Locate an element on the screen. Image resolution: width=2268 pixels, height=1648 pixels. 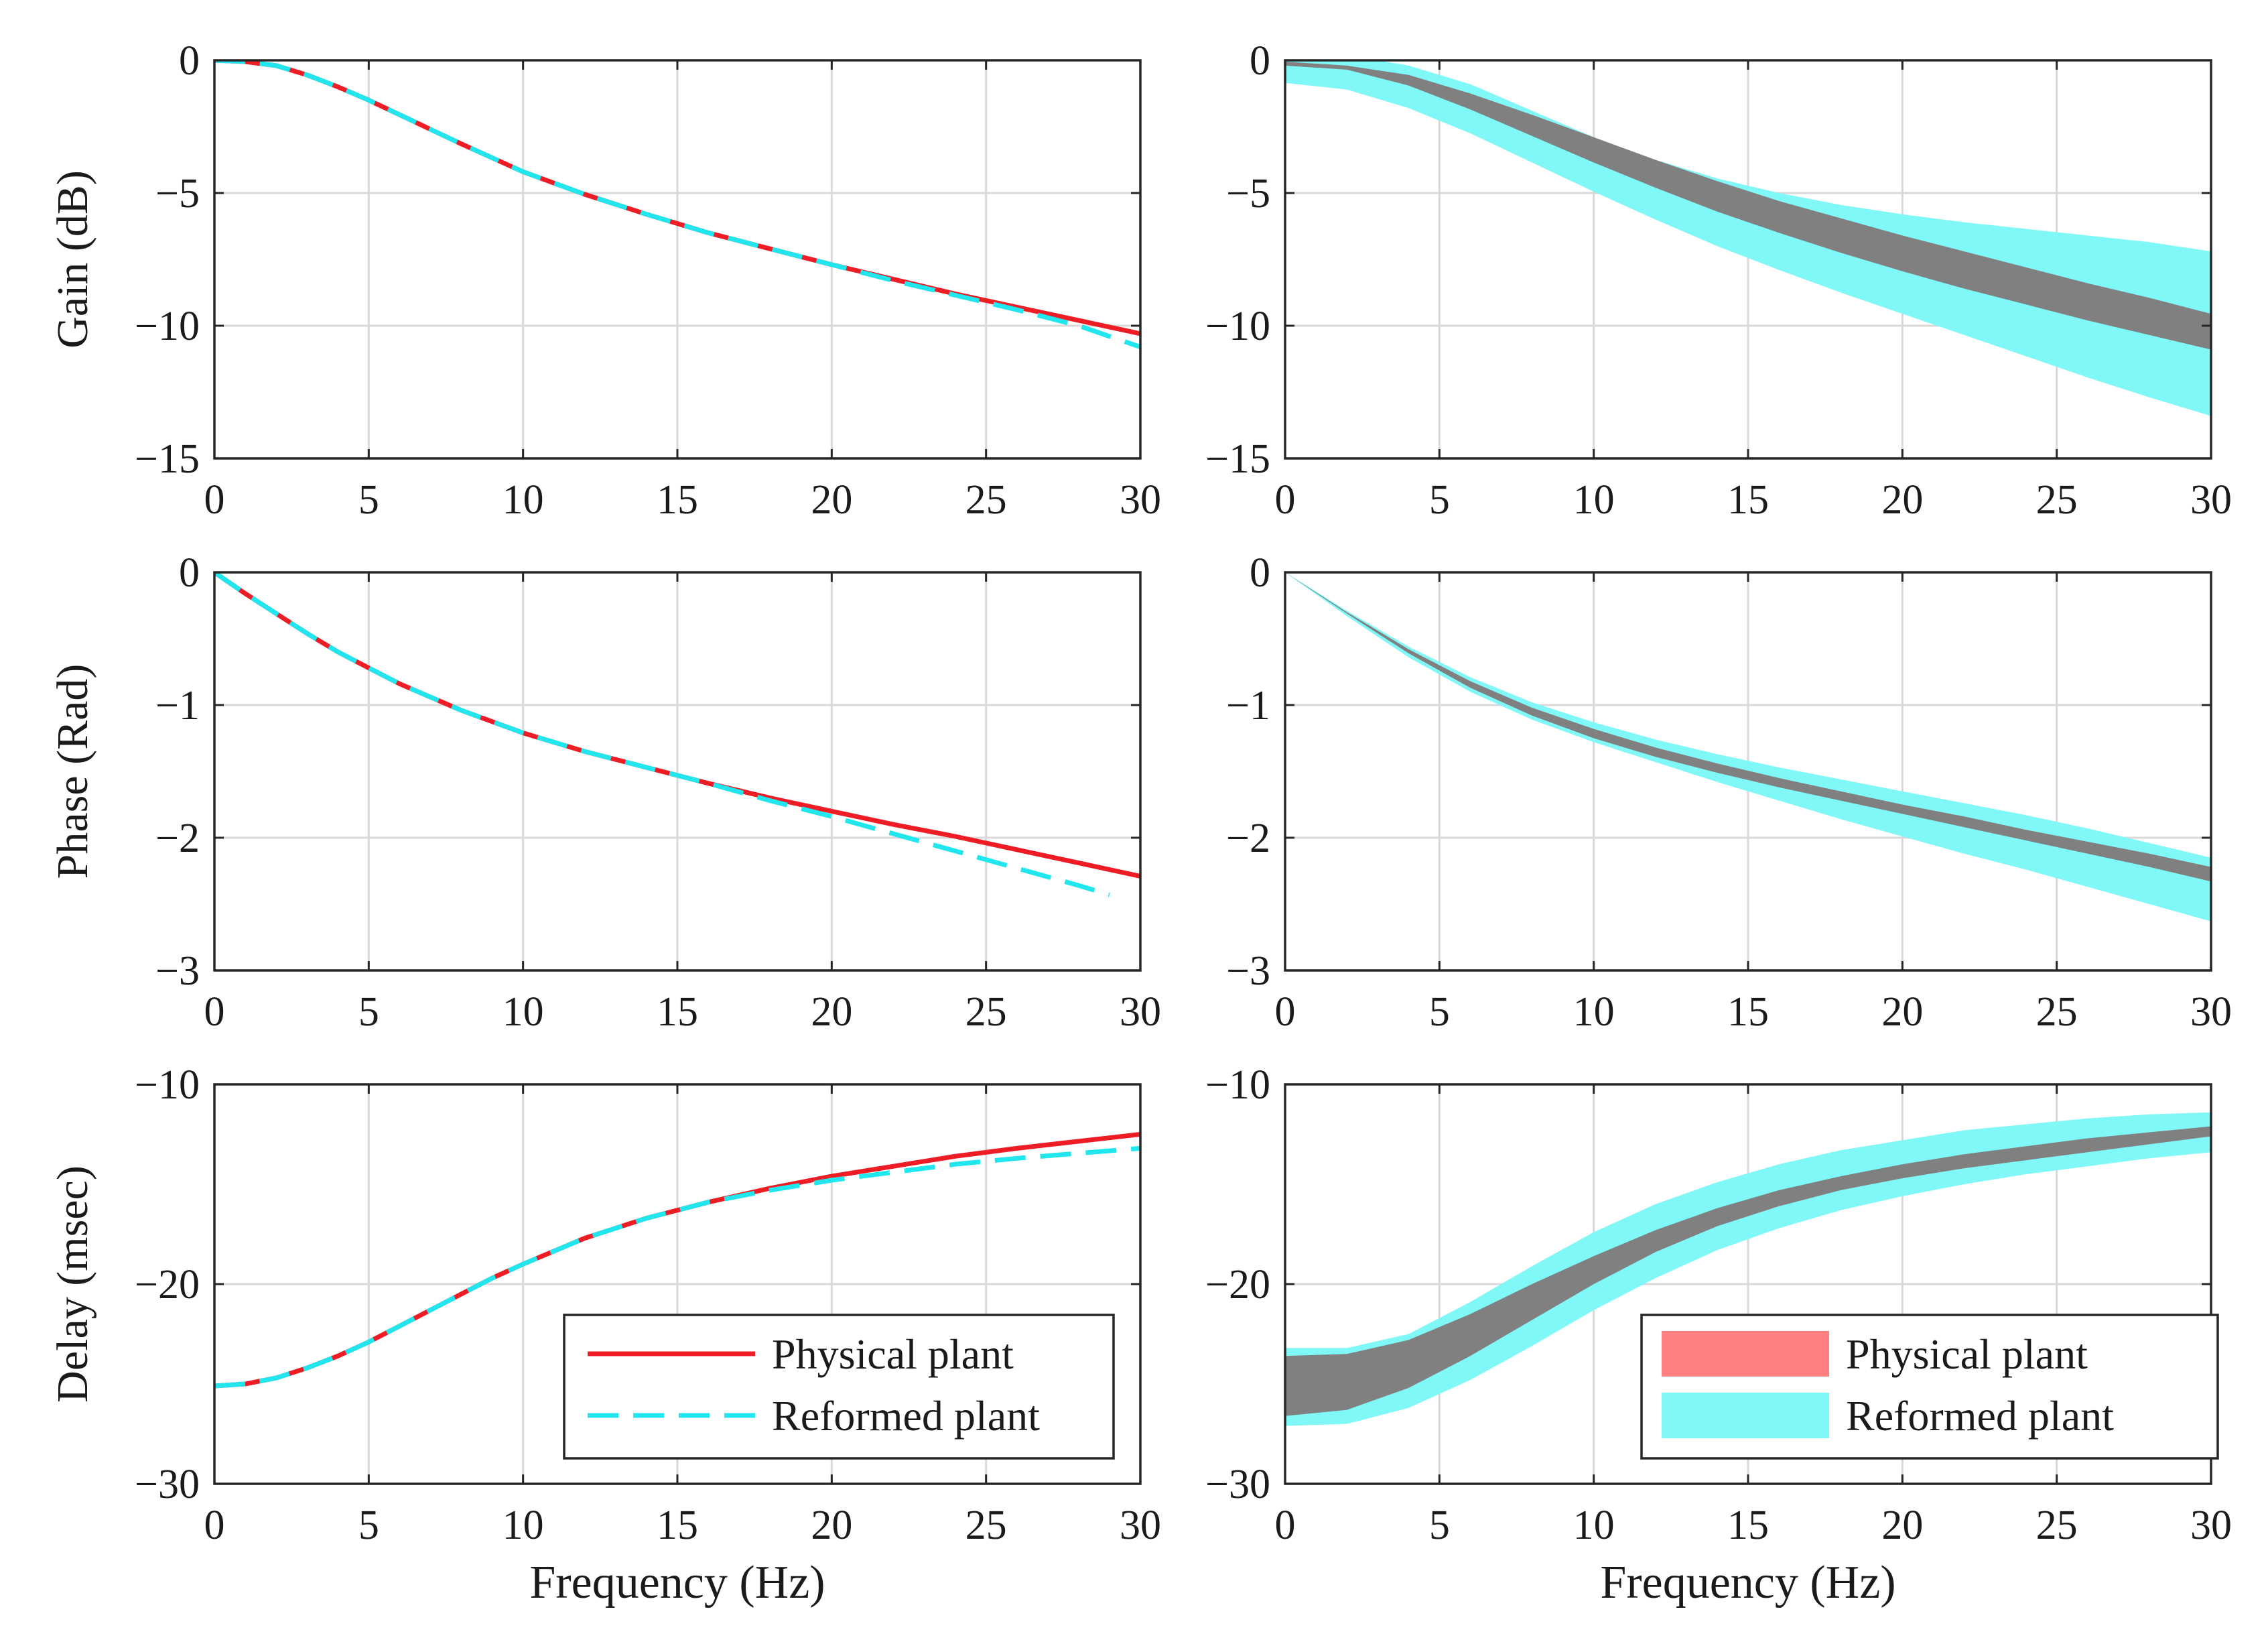
y-axis-label: Delay (msec) is located at coordinates (72, 1284).